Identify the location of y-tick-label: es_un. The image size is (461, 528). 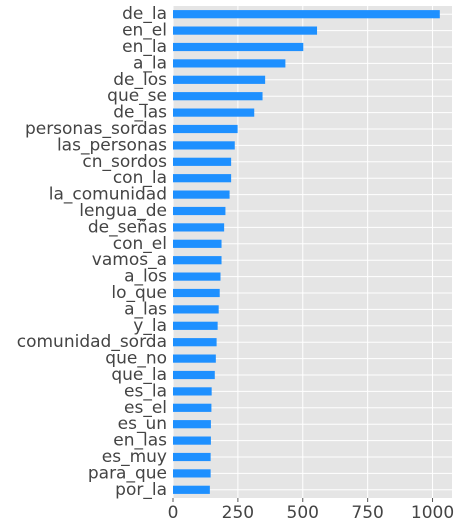
(142, 424).